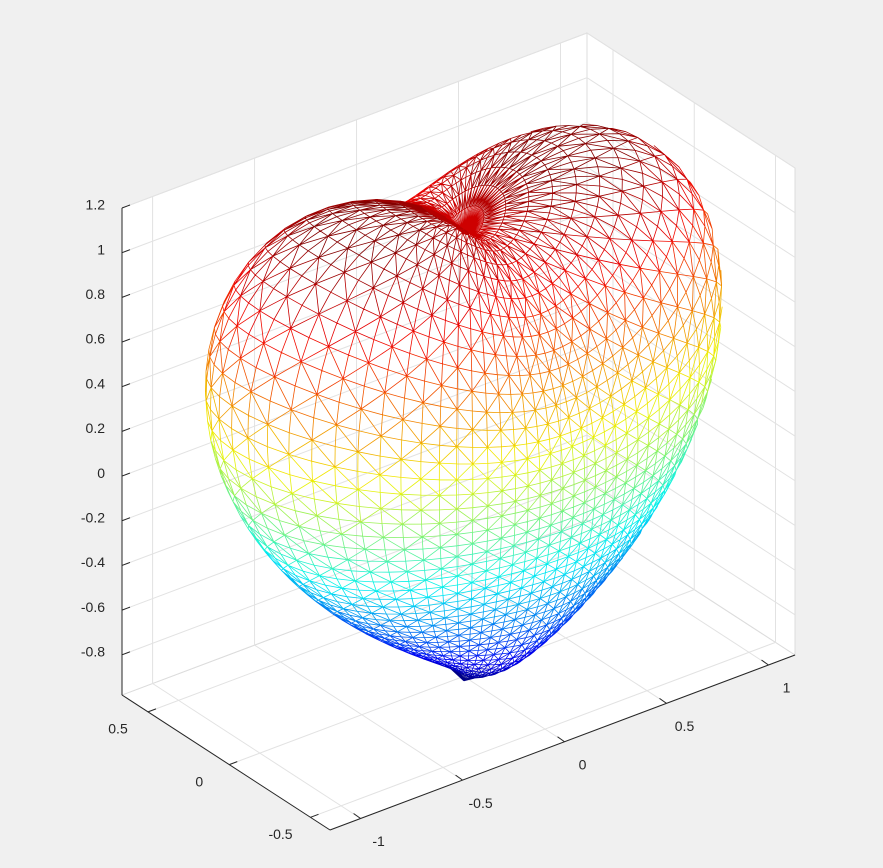 Image resolution: width=883 pixels, height=868 pixels. What do you see at coordinates (685, 726) in the screenshot?
I see `x-tick-label: 0.5` at bounding box center [685, 726].